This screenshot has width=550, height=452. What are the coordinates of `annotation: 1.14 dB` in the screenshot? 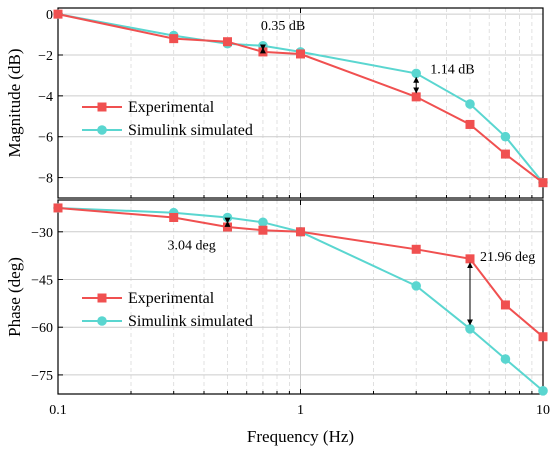 It's located at (444, 78).